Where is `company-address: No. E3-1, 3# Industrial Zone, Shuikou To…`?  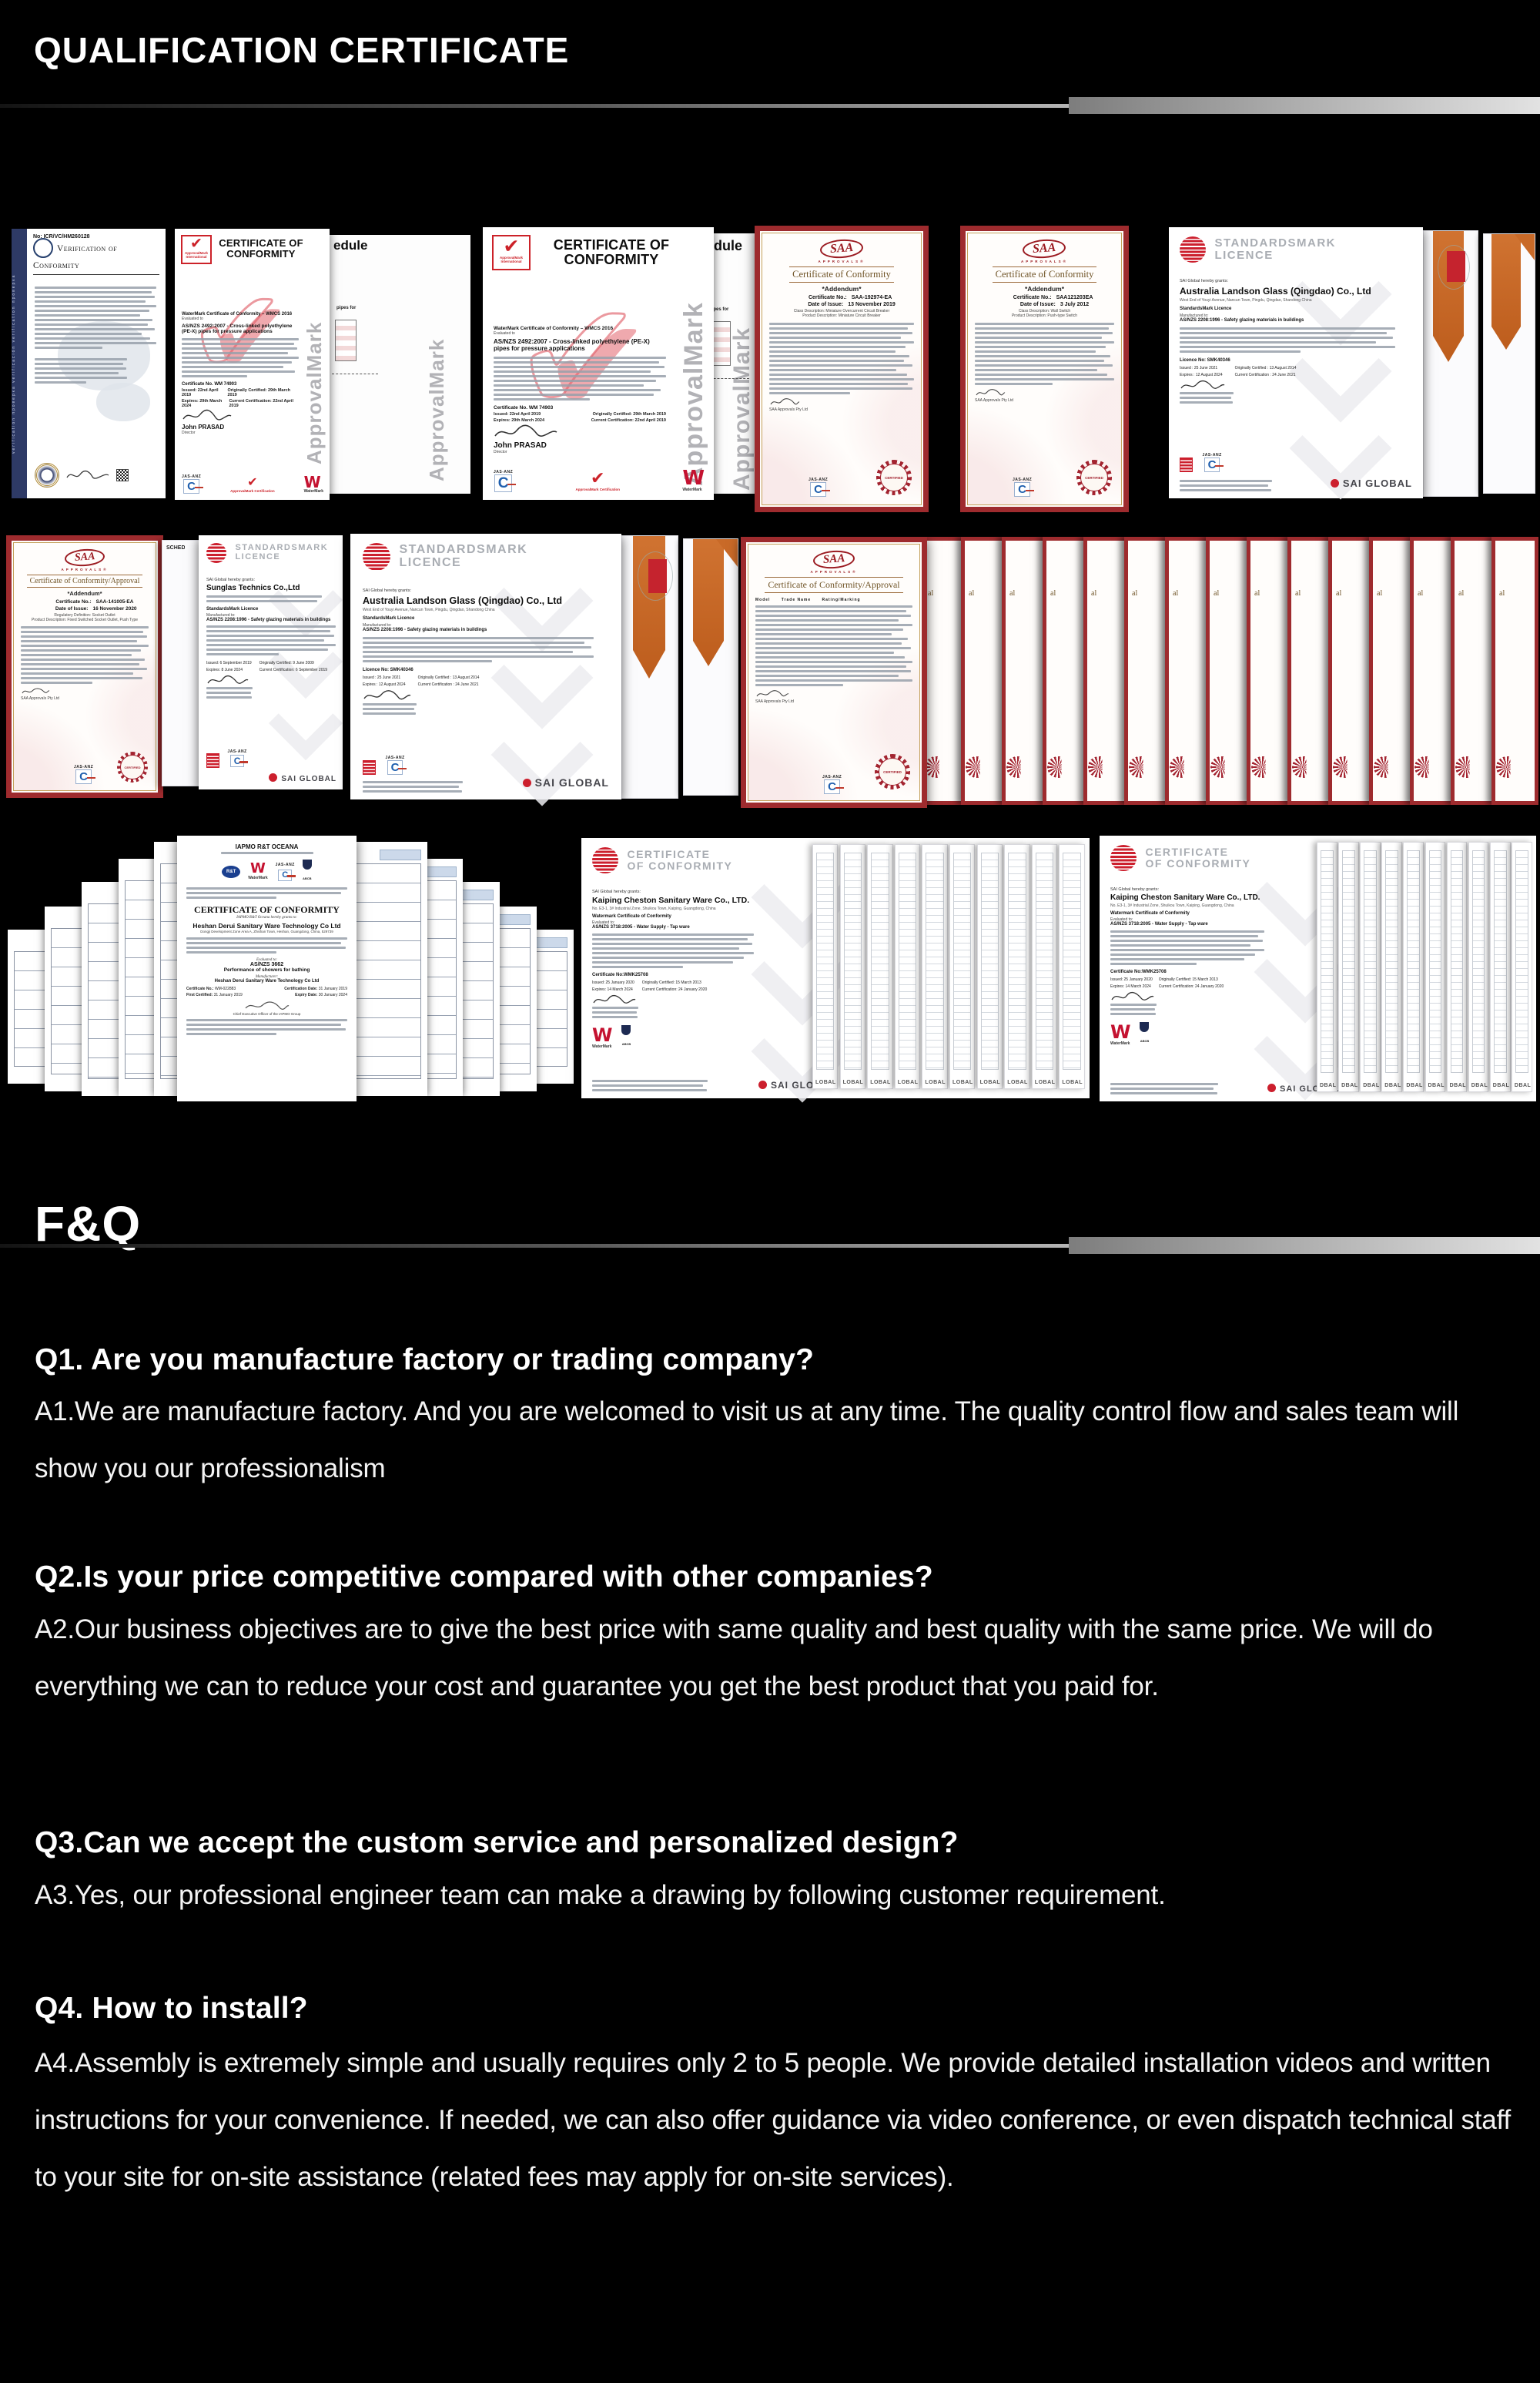 company-address: No. E3-1, 3# Industrial Zone, Shuikou To… is located at coordinates (654, 909).